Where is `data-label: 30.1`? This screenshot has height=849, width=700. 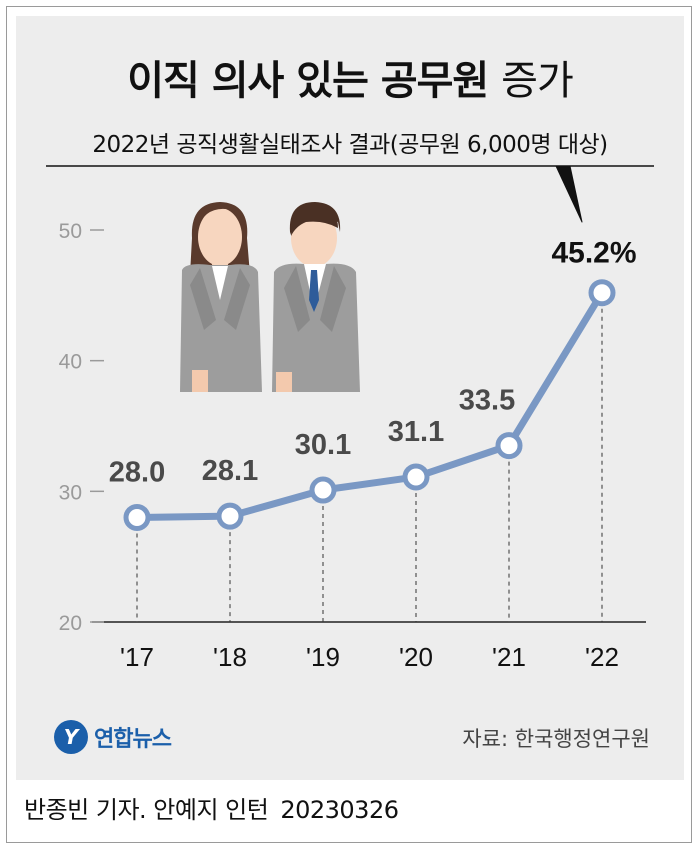
data-label: 30.1 is located at coordinates (323, 445).